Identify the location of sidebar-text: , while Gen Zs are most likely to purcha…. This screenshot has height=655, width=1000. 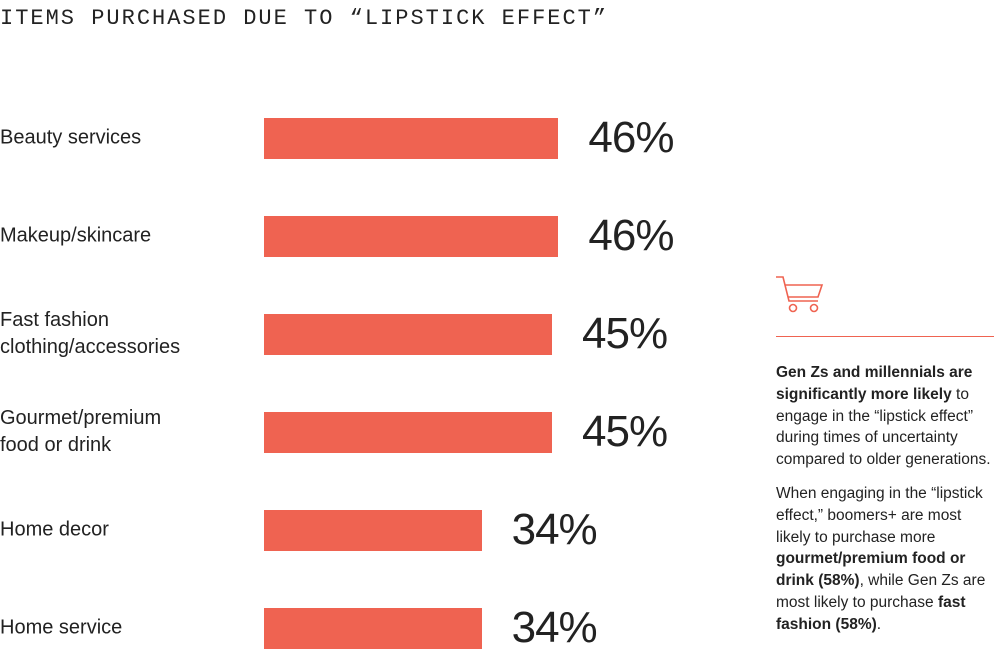
(881, 591).